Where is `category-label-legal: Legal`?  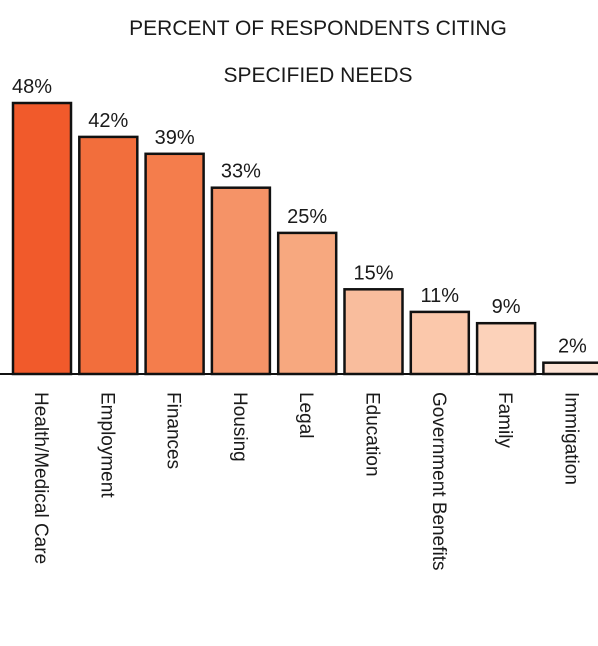 category-label-legal: Legal is located at coordinates (305, 415).